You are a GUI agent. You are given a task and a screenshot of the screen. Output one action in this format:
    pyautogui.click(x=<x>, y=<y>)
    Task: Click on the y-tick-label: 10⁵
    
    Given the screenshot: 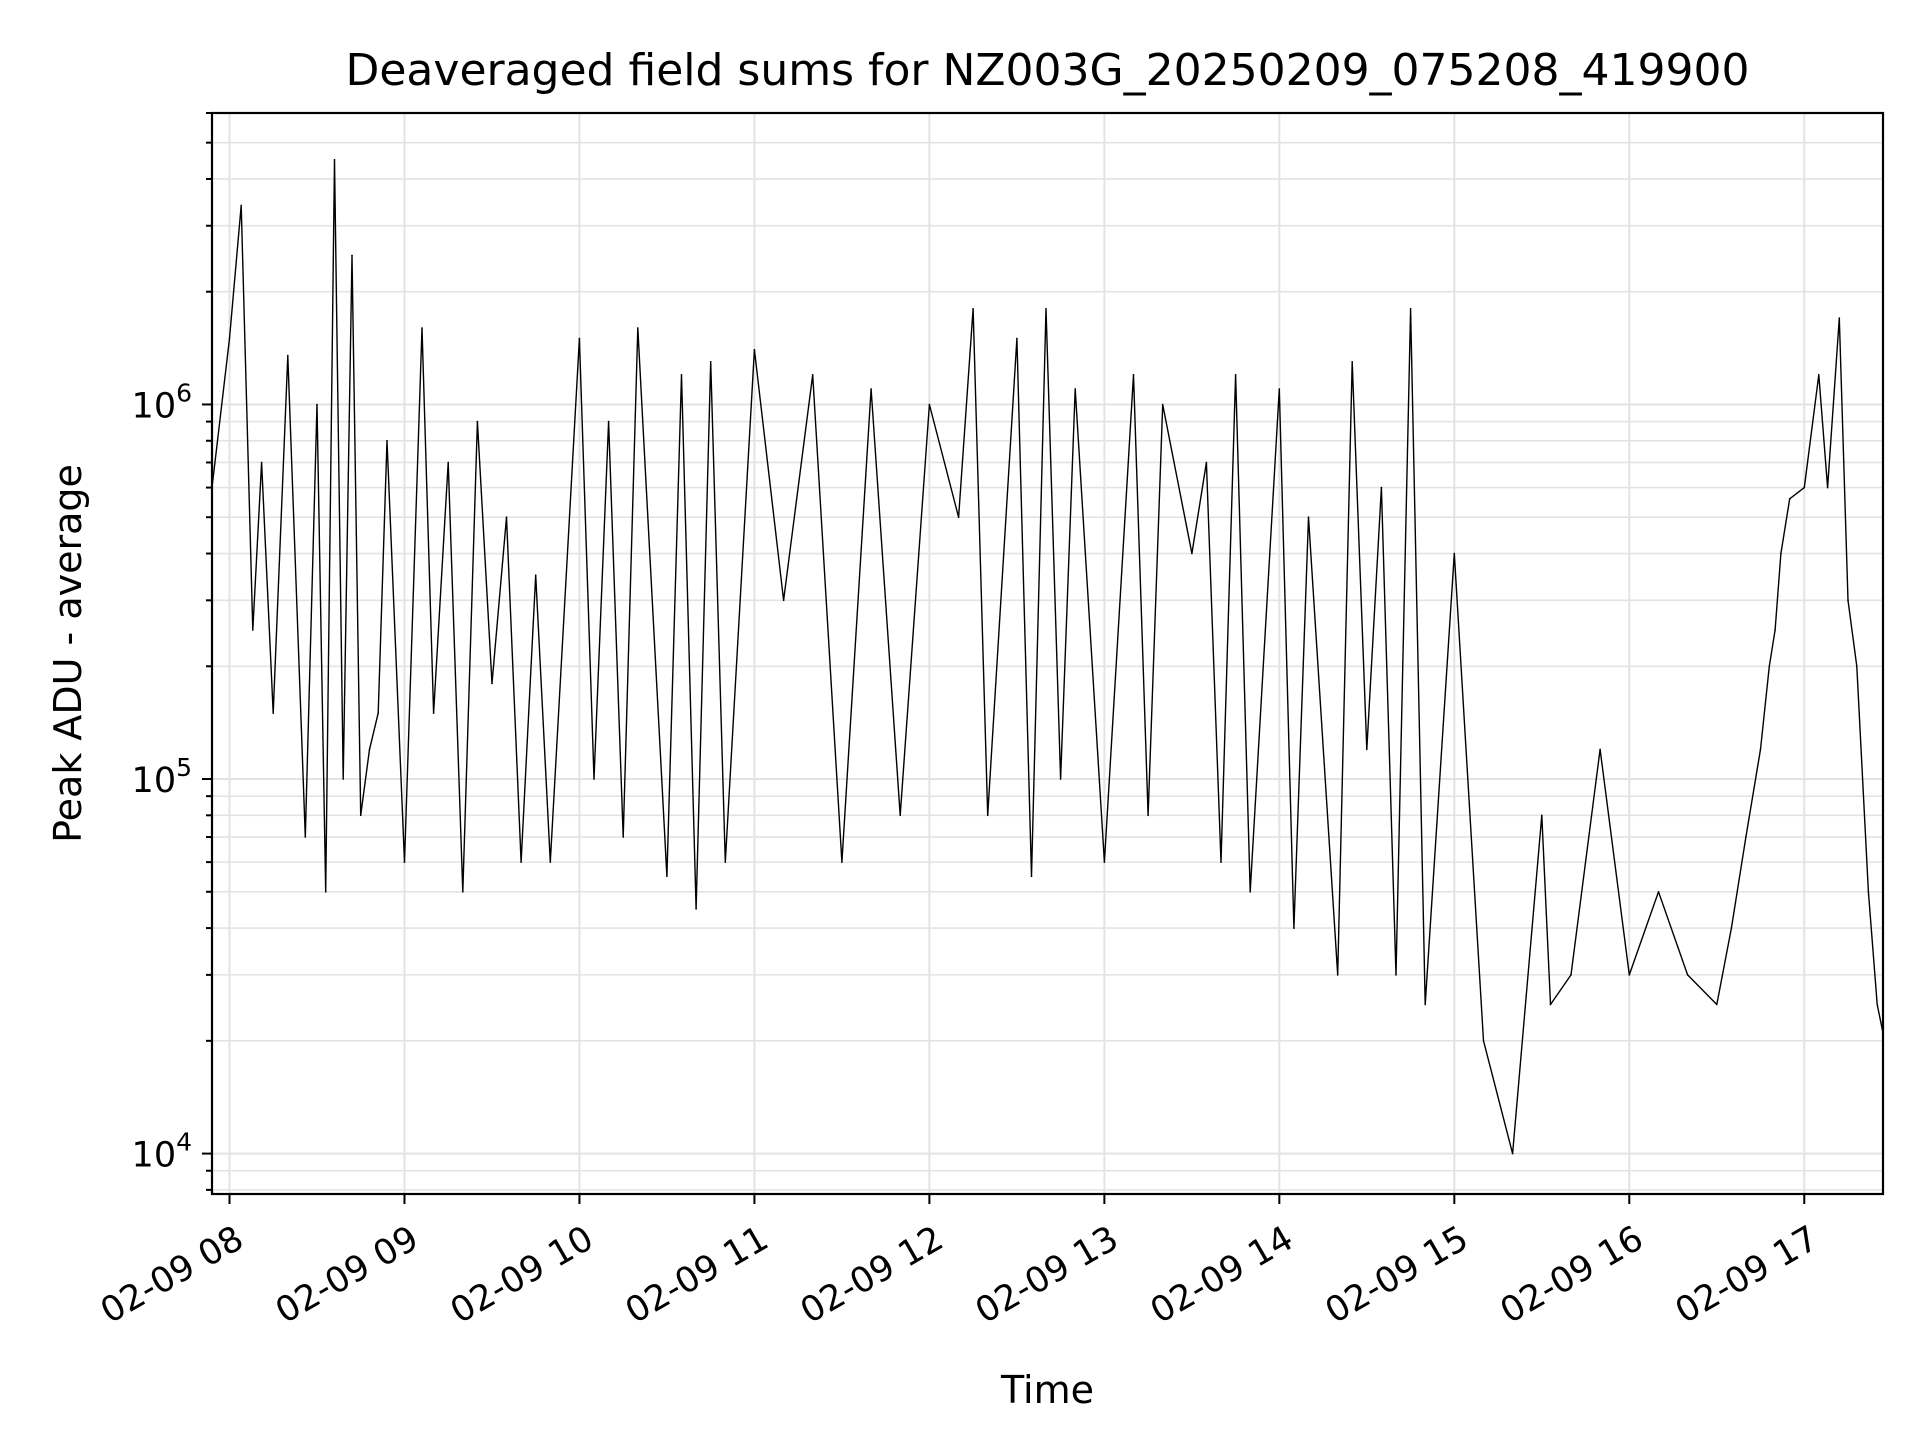 What is the action you would take?
    pyautogui.click(x=162, y=777)
    